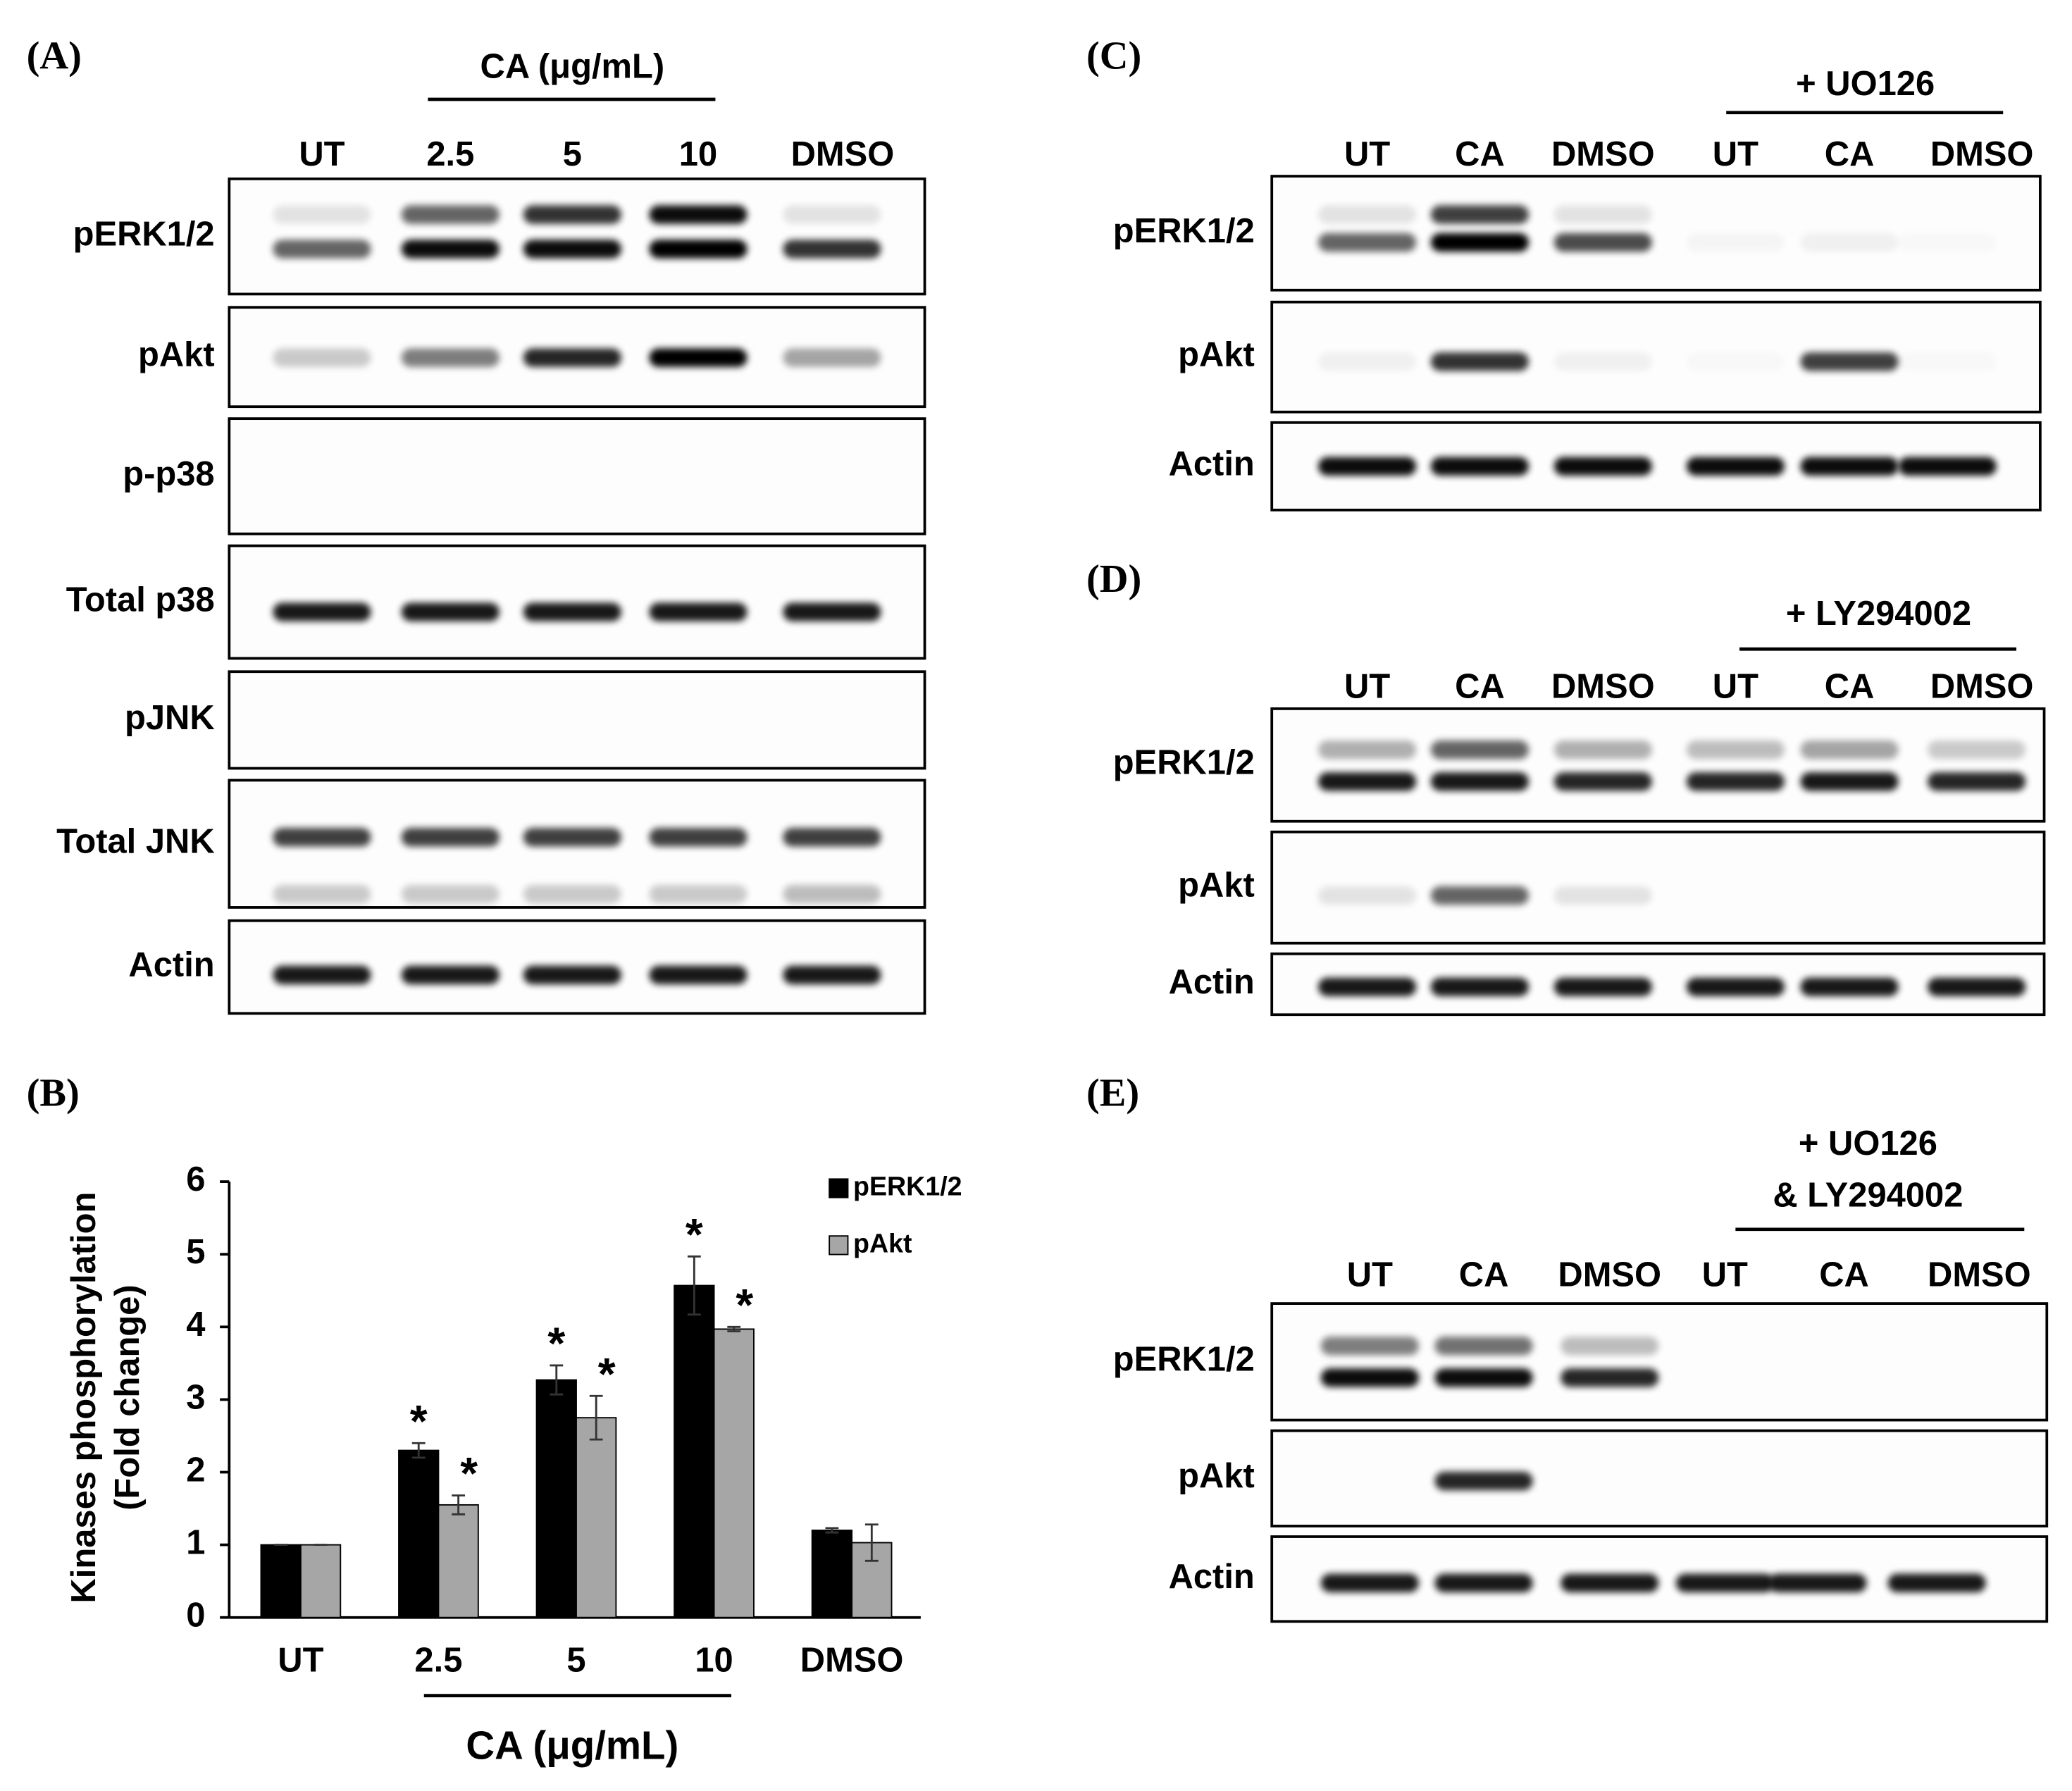 Image resolution: width=2072 pixels, height=1791 pixels. Describe the element at coordinates (714, 1661) in the screenshot. I see `x-tick-label: 10` at that location.